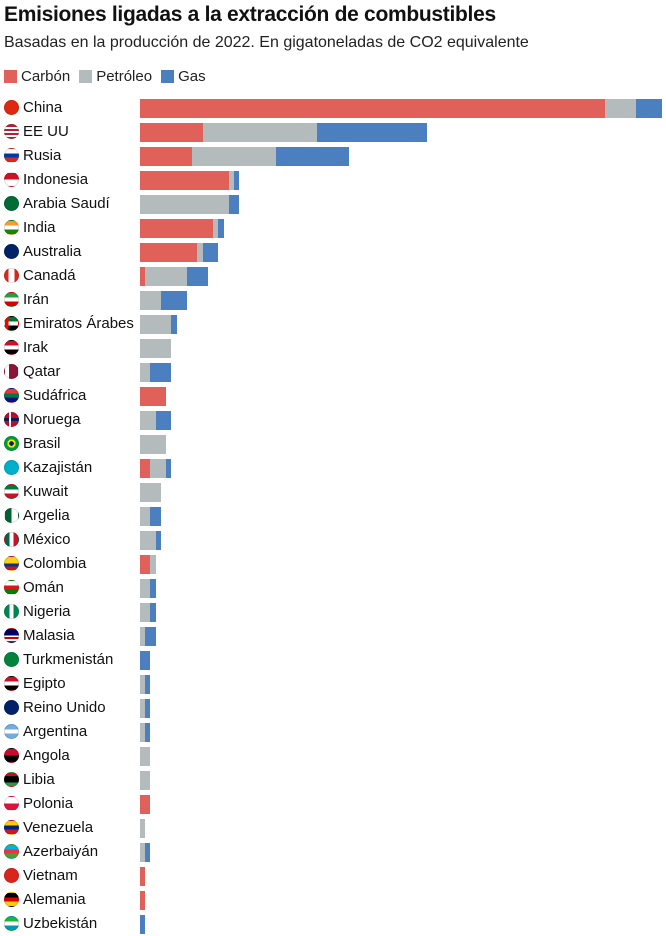 This screenshot has height=936, width=666. I want to click on country-label: Malasia, so click(49, 635).